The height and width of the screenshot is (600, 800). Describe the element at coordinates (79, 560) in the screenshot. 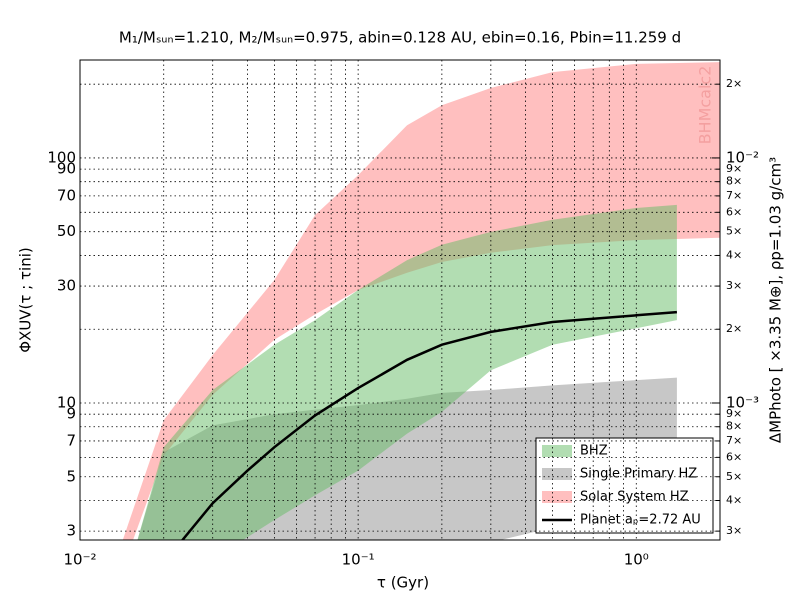

I see `x-tick-label: 10⁻²` at that location.